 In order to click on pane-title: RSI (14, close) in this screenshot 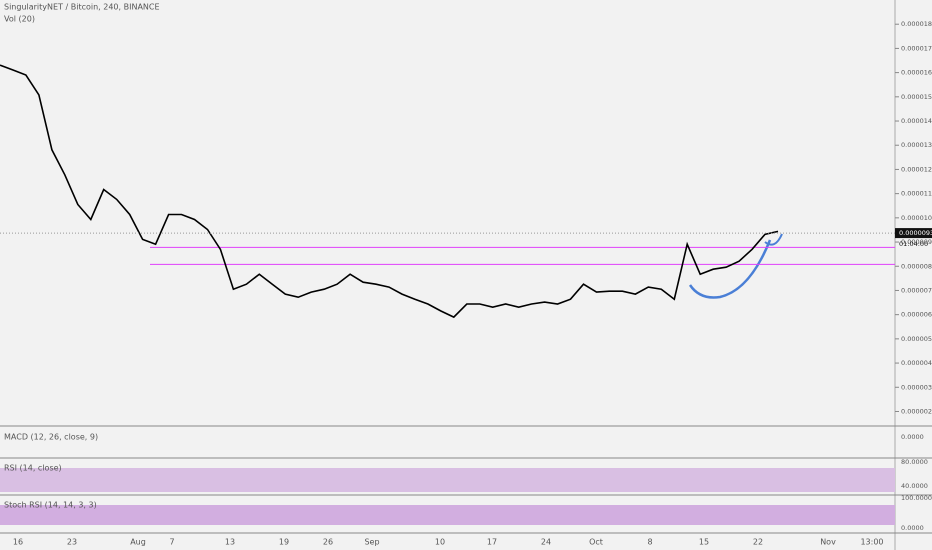, I will do `click(33, 468)`.